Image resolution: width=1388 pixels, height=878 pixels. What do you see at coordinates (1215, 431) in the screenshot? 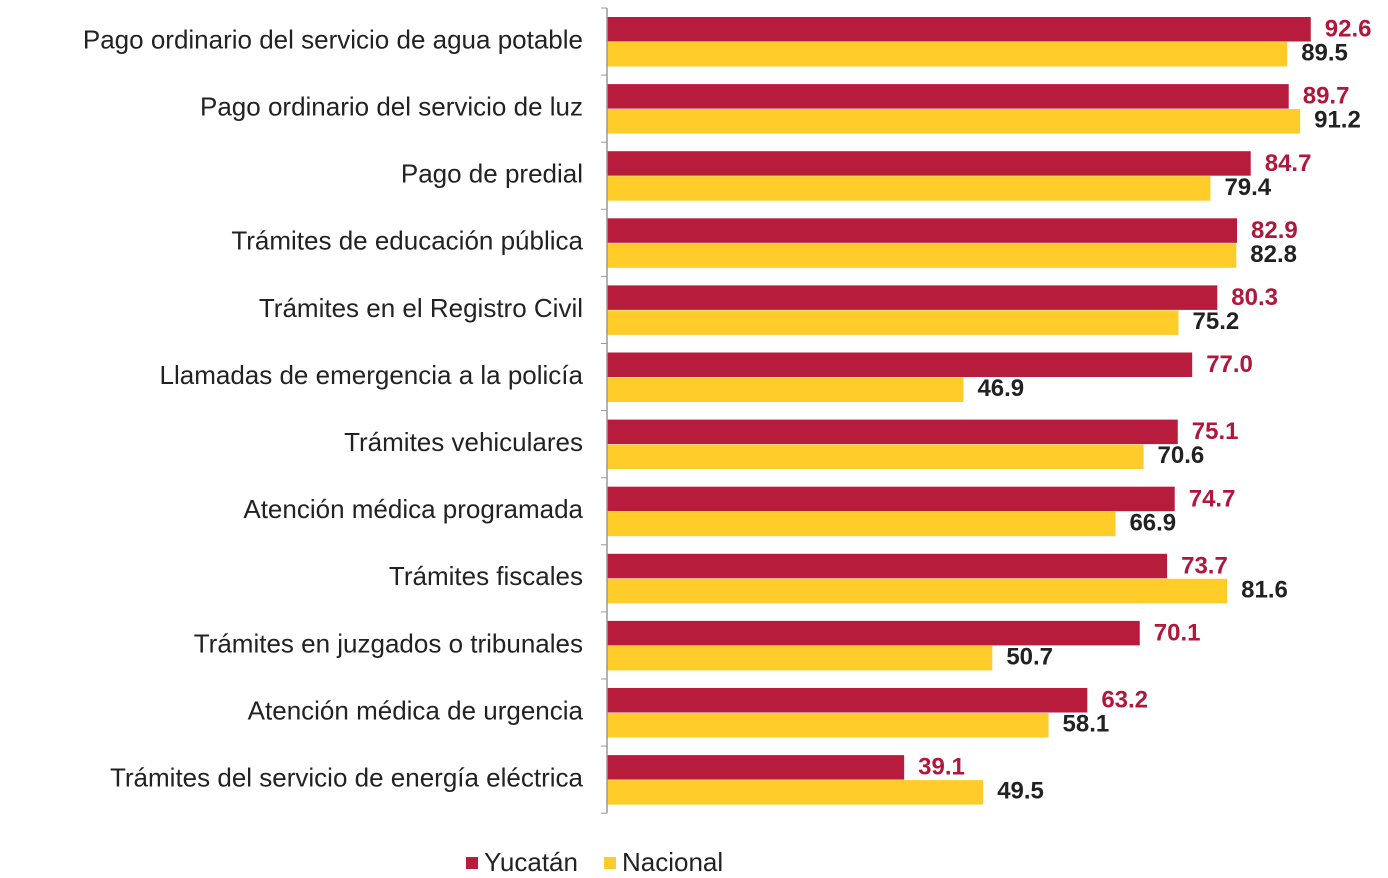
I see `value-label: 75.1` at bounding box center [1215, 431].